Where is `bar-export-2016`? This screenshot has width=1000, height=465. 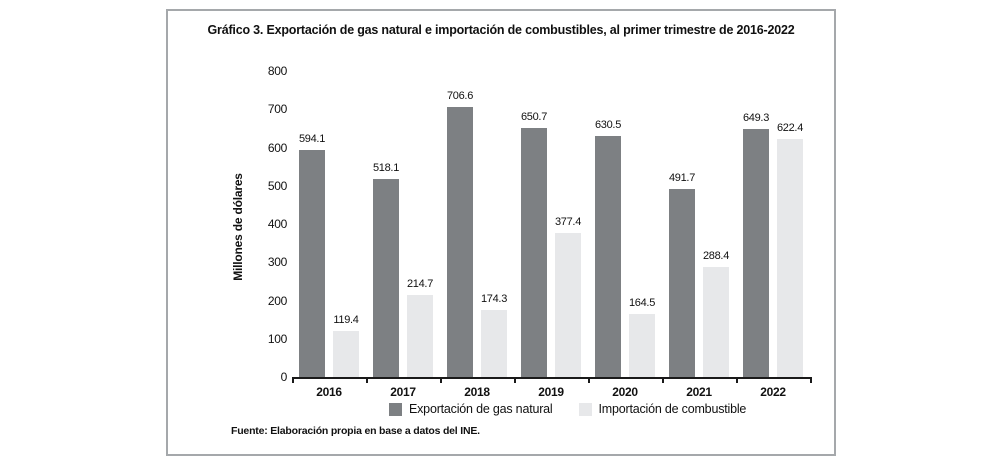 bar-export-2016 is located at coordinates (312, 263).